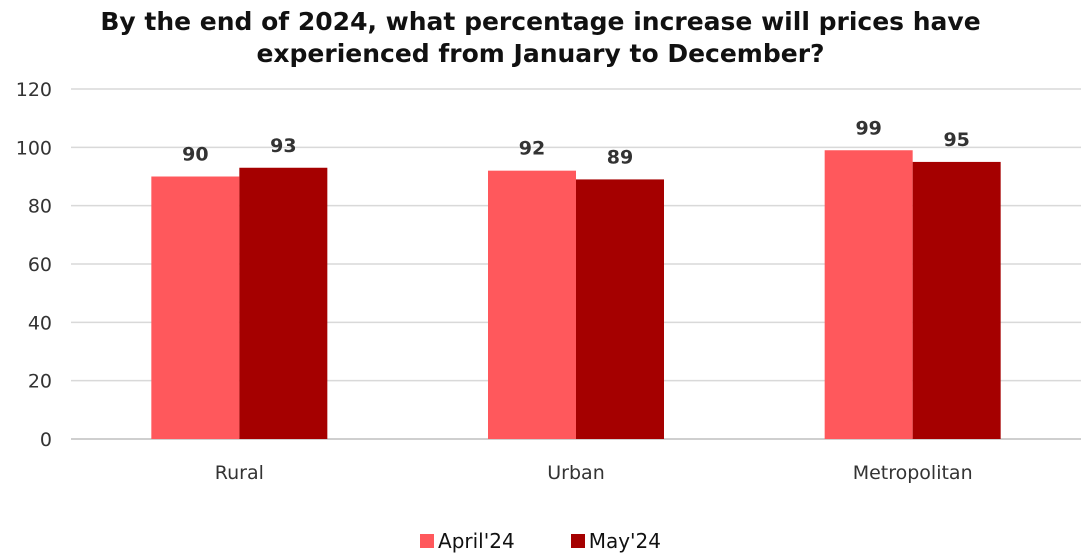 The image size is (1081, 559). What do you see at coordinates (532, 304) in the screenshot?
I see `bar-urban-april` at bounding box center [532, 304].